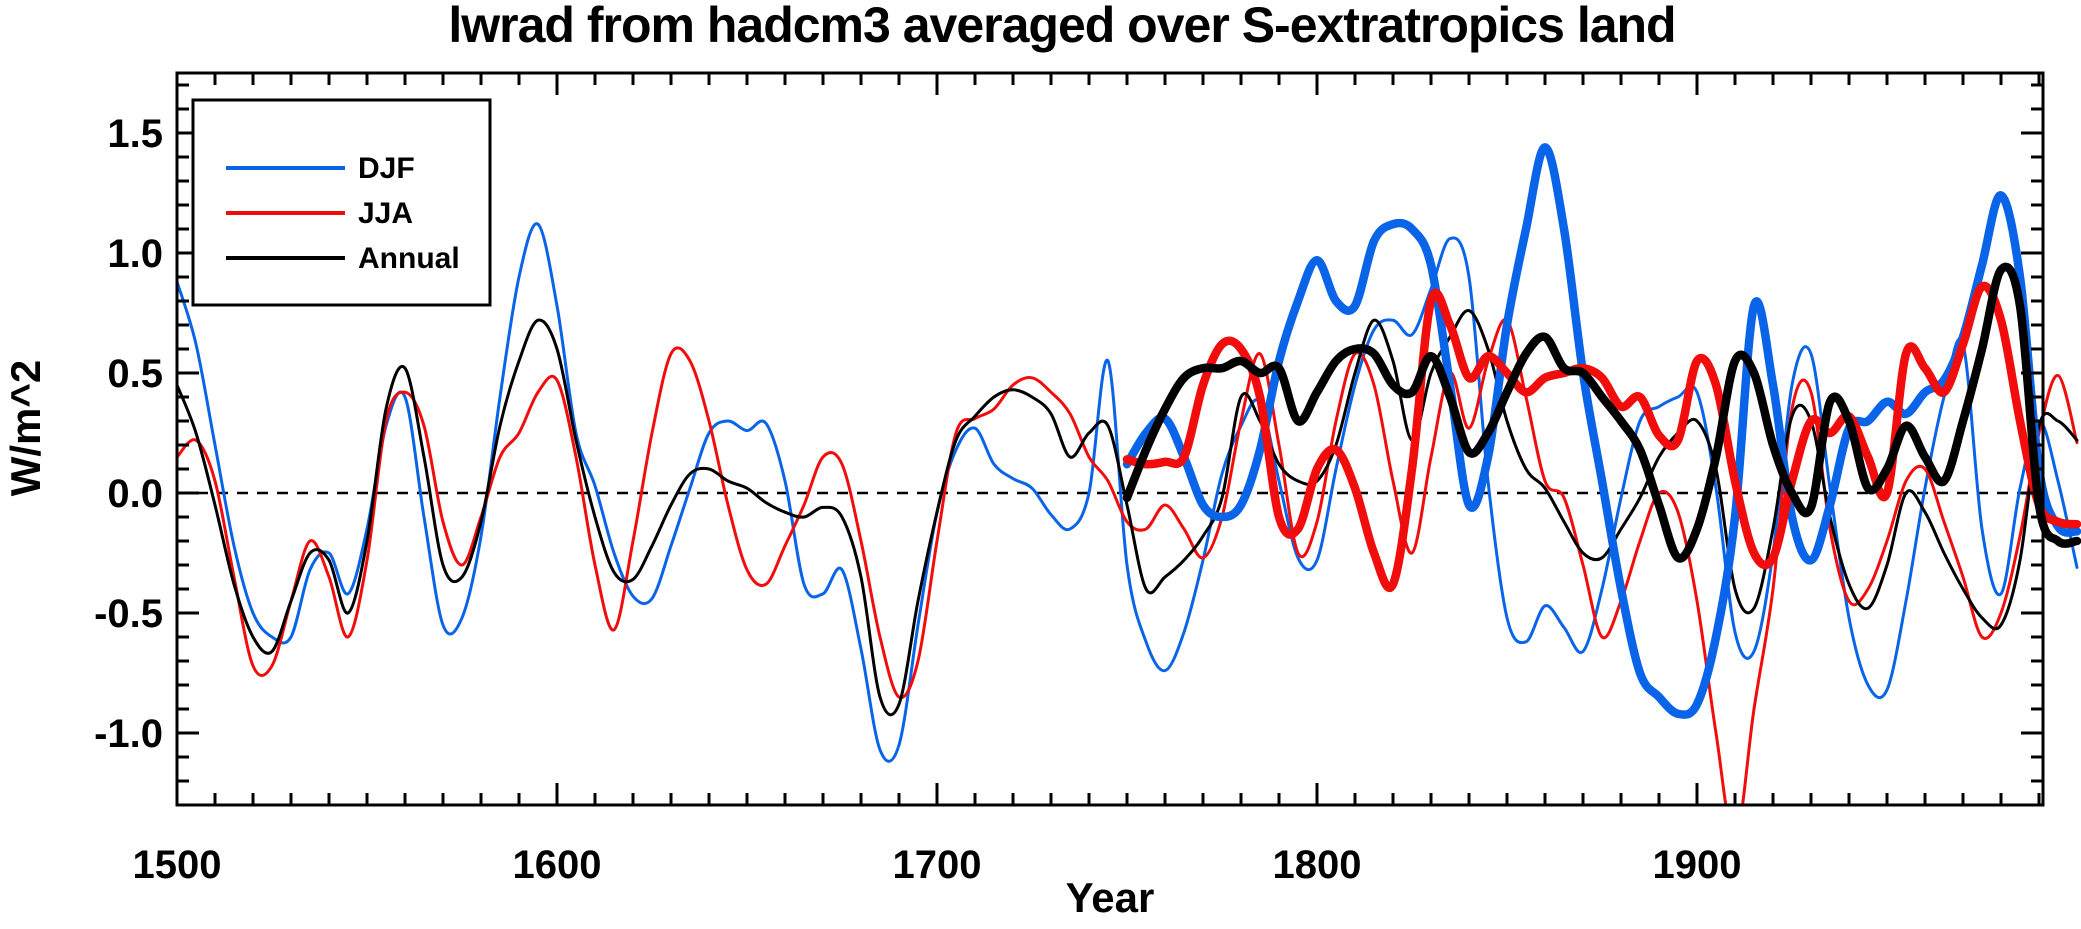  What do you see at coordinates (557, 865) in the screenshot?
I see `x-tick-label-1600: 1600` at bounding box center [557, 865].